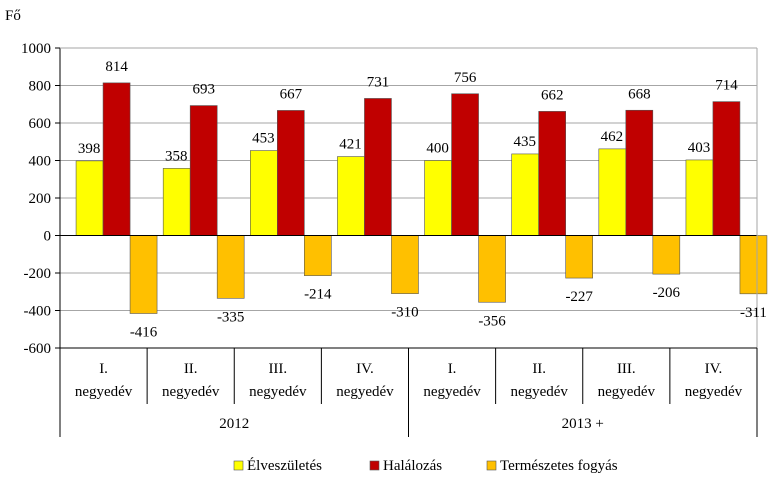 The width and height of the screenshot is (778, 486). Describe the element at coordinates (13, 16) in the screenshot. I see `y-axis-title: Fő` at that location.